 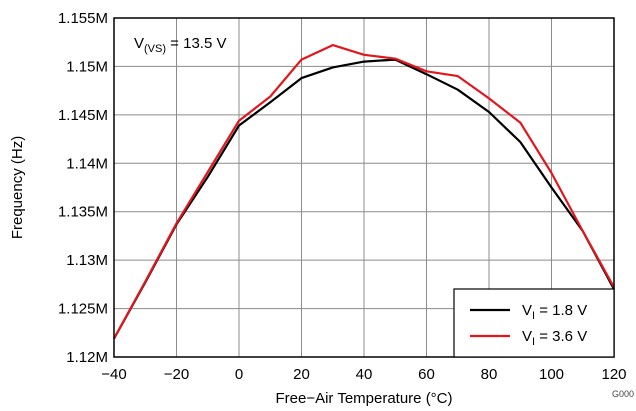 I want to click on y-tick-label: 1.12M, so click(x=87, y=357).